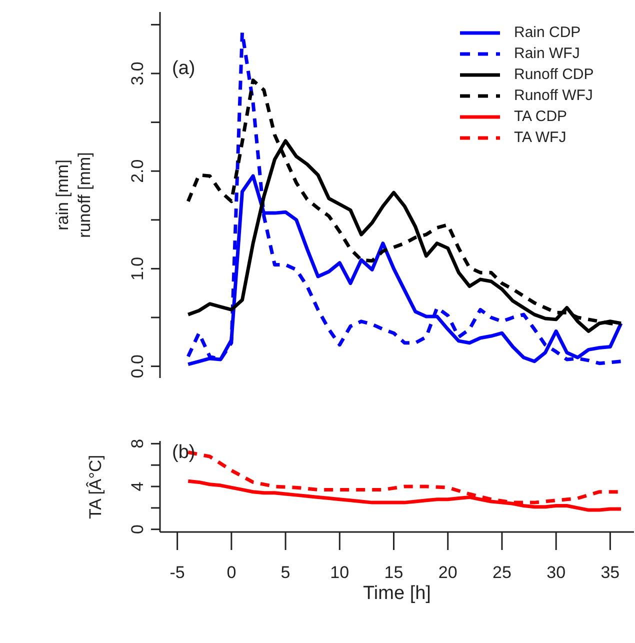  I want to click on y-tick-label: 8, so click(137, 443).